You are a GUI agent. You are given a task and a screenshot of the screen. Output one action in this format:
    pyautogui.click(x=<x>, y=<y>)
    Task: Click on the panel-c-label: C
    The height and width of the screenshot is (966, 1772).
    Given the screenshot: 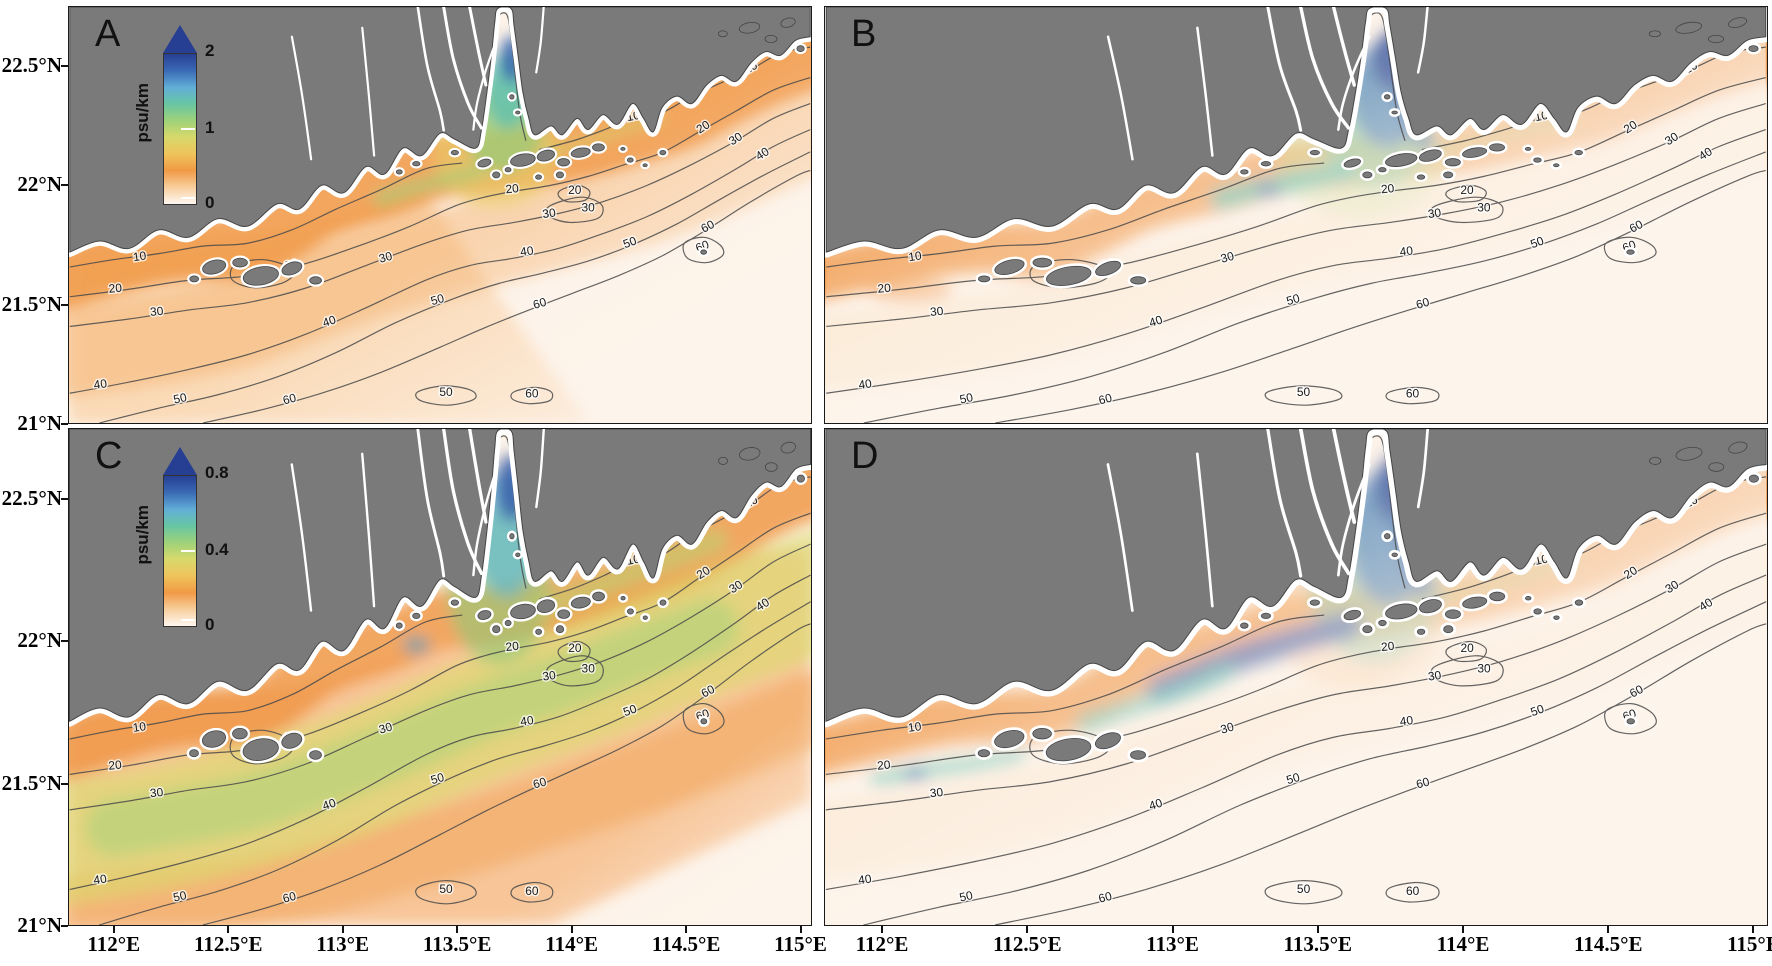 What is the action you would take?
    pyautogui.click(x=109, y=456)
    